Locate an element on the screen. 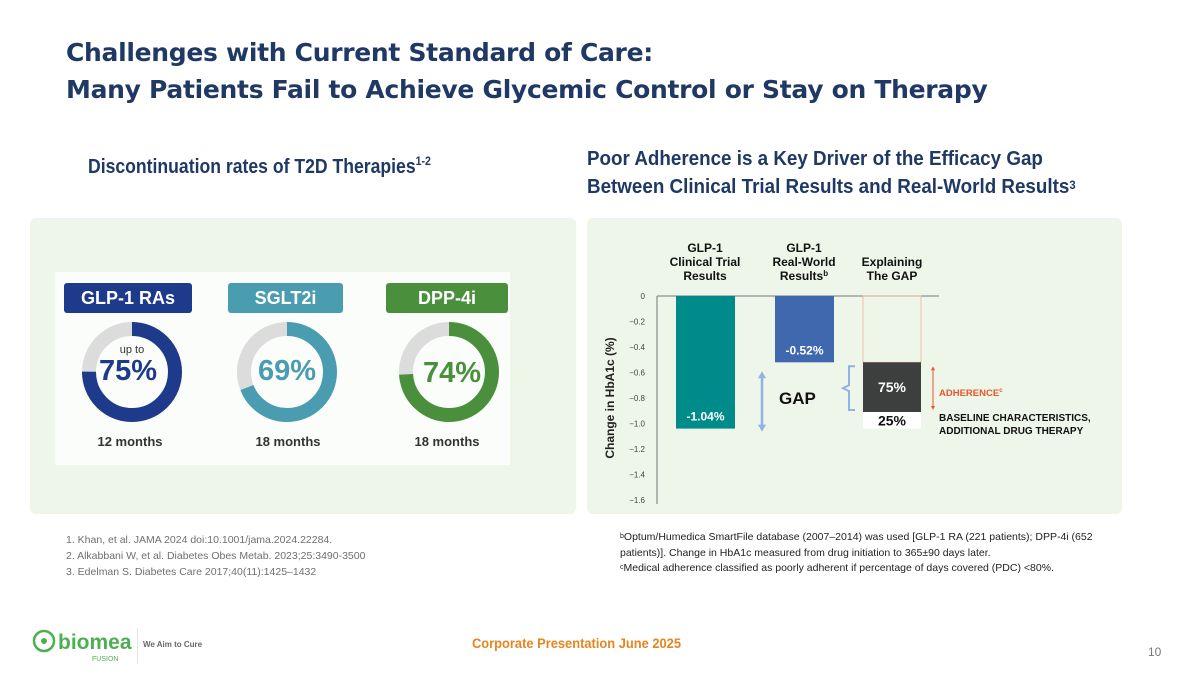 The width and height of the screenshot is (1200, 675). gap-segment-label: 75% is located at coordinates (892, 387).